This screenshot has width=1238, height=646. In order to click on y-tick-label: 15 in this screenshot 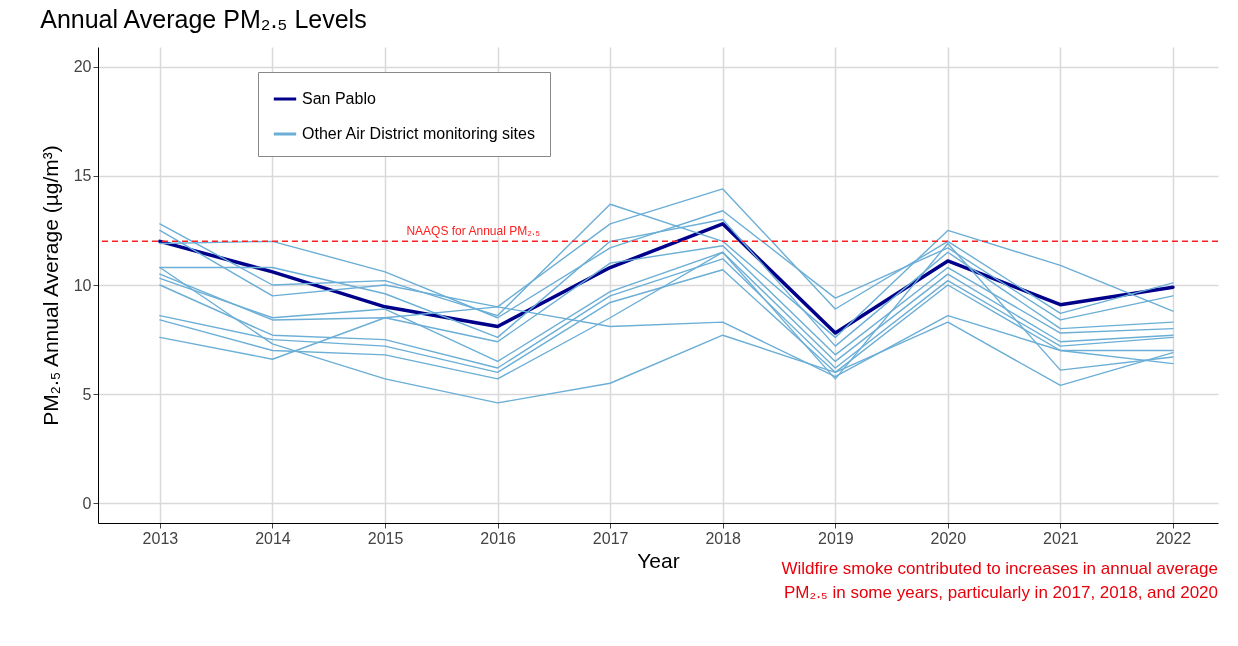, I will do `click(82, 176)`.